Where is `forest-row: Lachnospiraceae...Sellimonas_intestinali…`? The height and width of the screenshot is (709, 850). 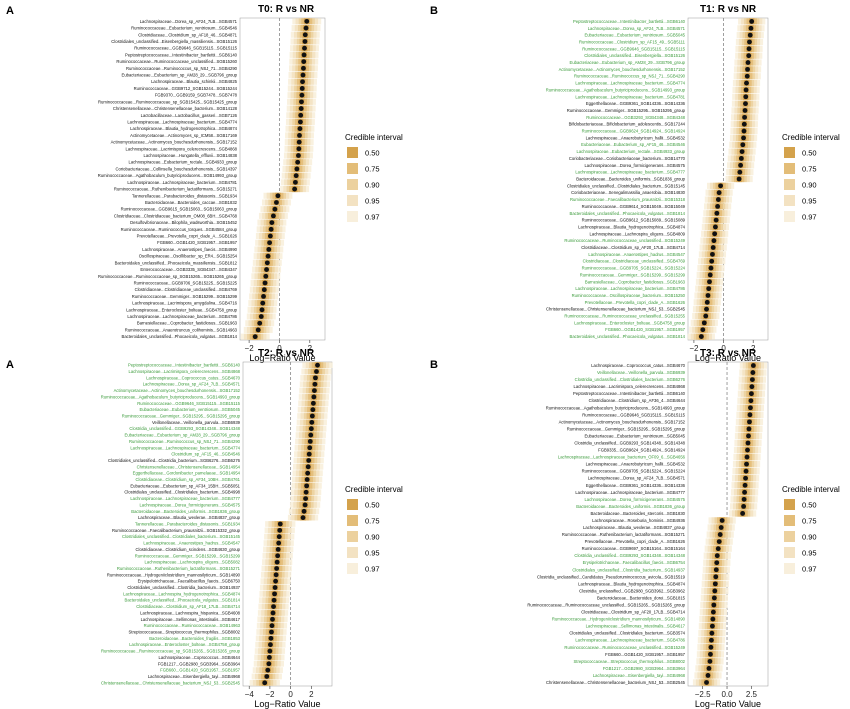 forest-row: Lachnospiraceae...Sellimonas_intestinali… is located at coordinates (656, 626).